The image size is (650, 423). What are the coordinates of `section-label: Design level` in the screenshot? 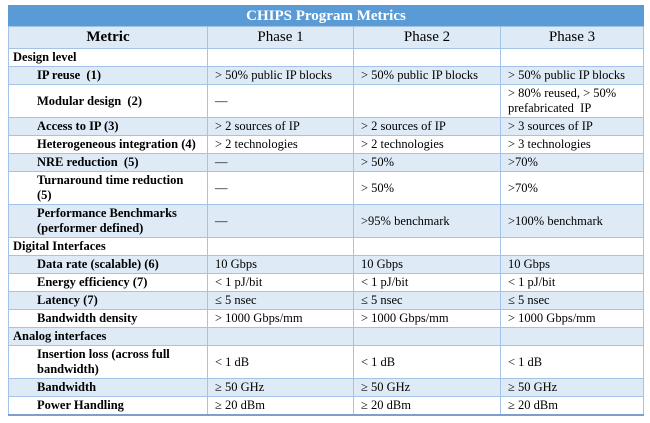 It's located at (108, 57).